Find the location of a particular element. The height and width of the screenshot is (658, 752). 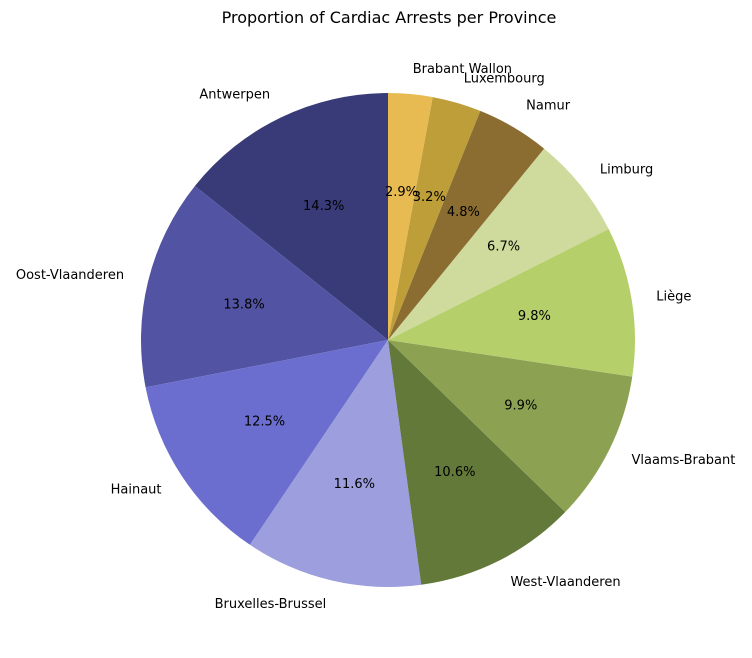

percent-label: 3.2% is located at coordinates (429, 197).